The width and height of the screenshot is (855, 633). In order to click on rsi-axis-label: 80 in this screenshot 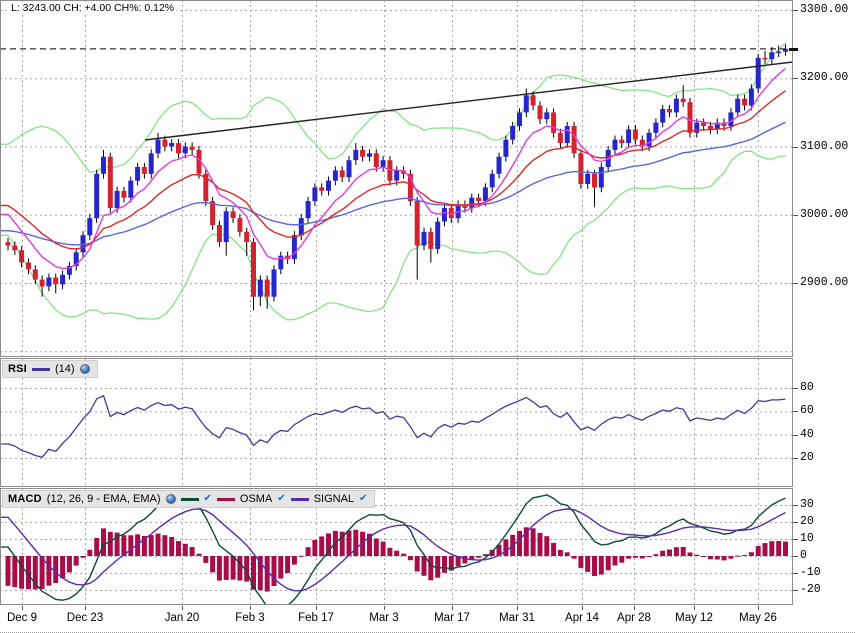, I will do `click(807, 387)`.